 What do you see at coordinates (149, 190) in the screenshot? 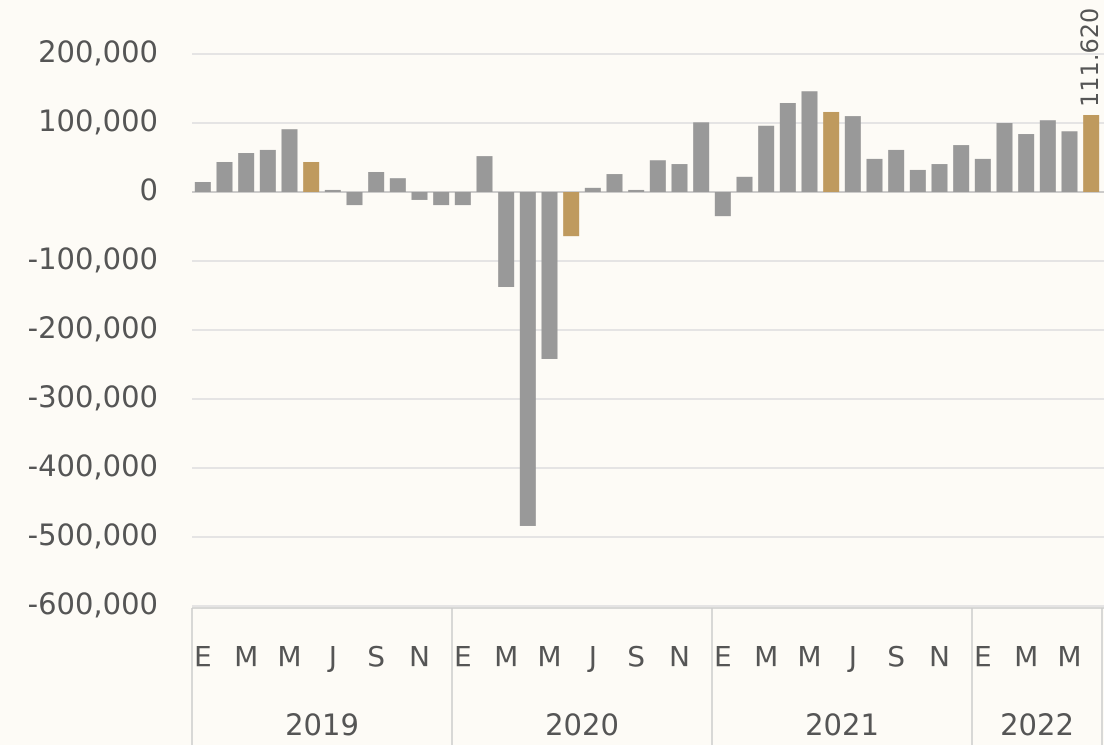
I see `y-tick-label: 0` at bounding box center [149, 190].